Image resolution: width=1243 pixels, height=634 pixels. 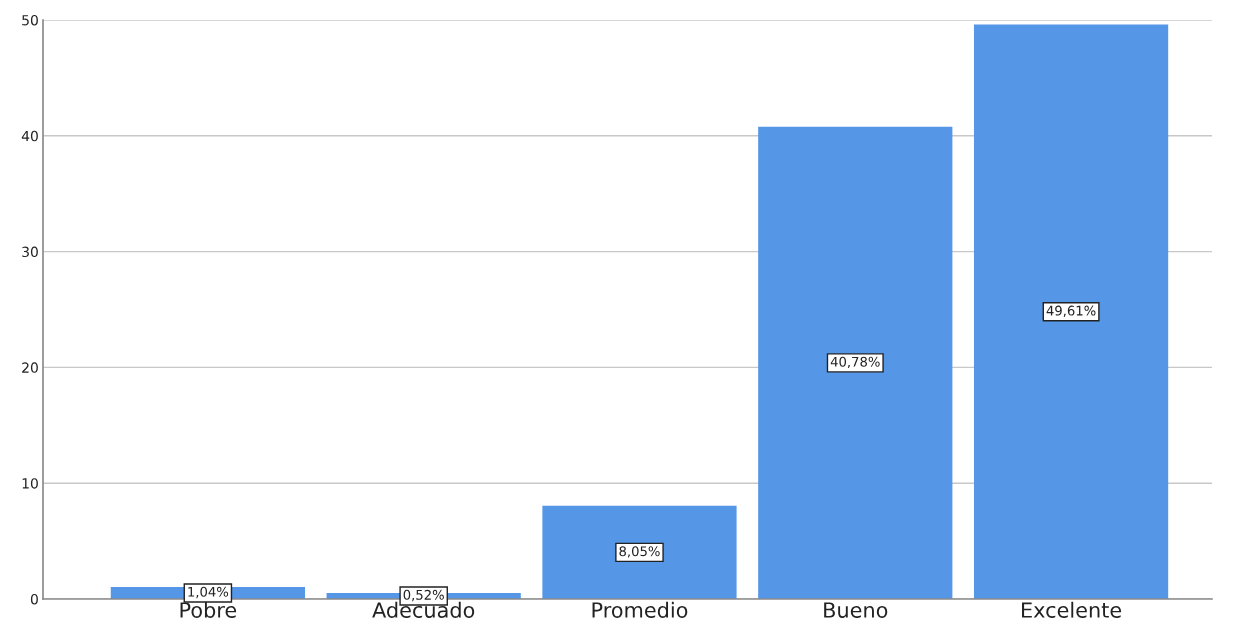 What do you see at coordinates (208, 592) in the screenshot?
I see `data-label: 1,04%` at bounding box center [208, 592].